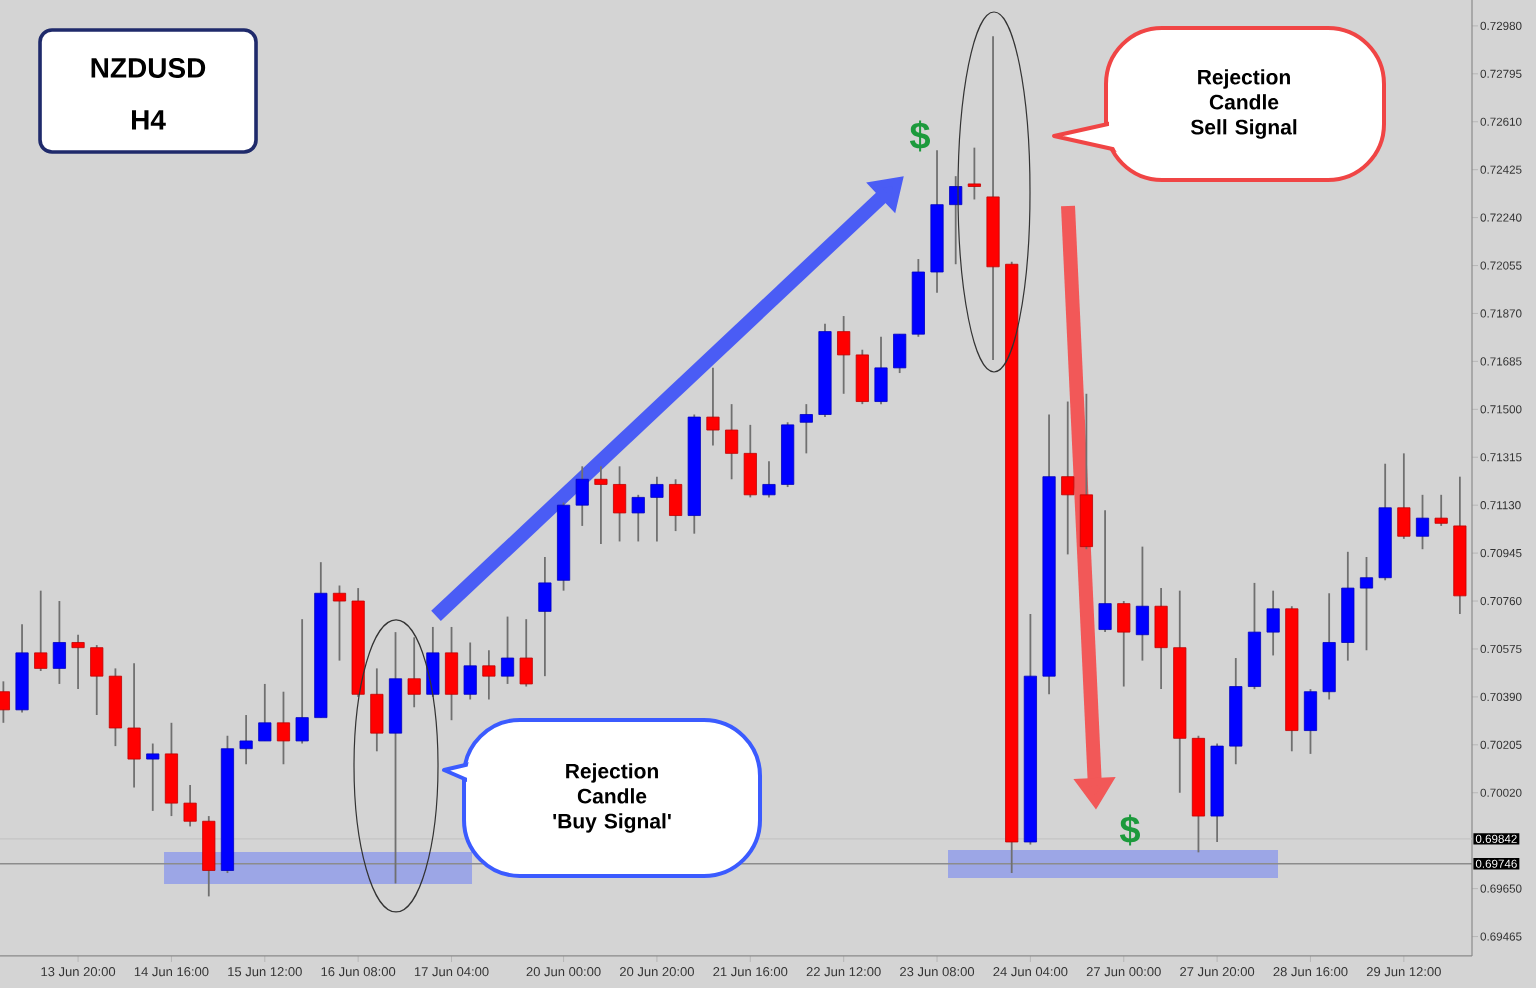 This screenshot has height=988, width=1536. Describe the element at coordinates (1243, 104) in the screenshot. I see `annotation: Rejection Candle Sell Signal` at that location.